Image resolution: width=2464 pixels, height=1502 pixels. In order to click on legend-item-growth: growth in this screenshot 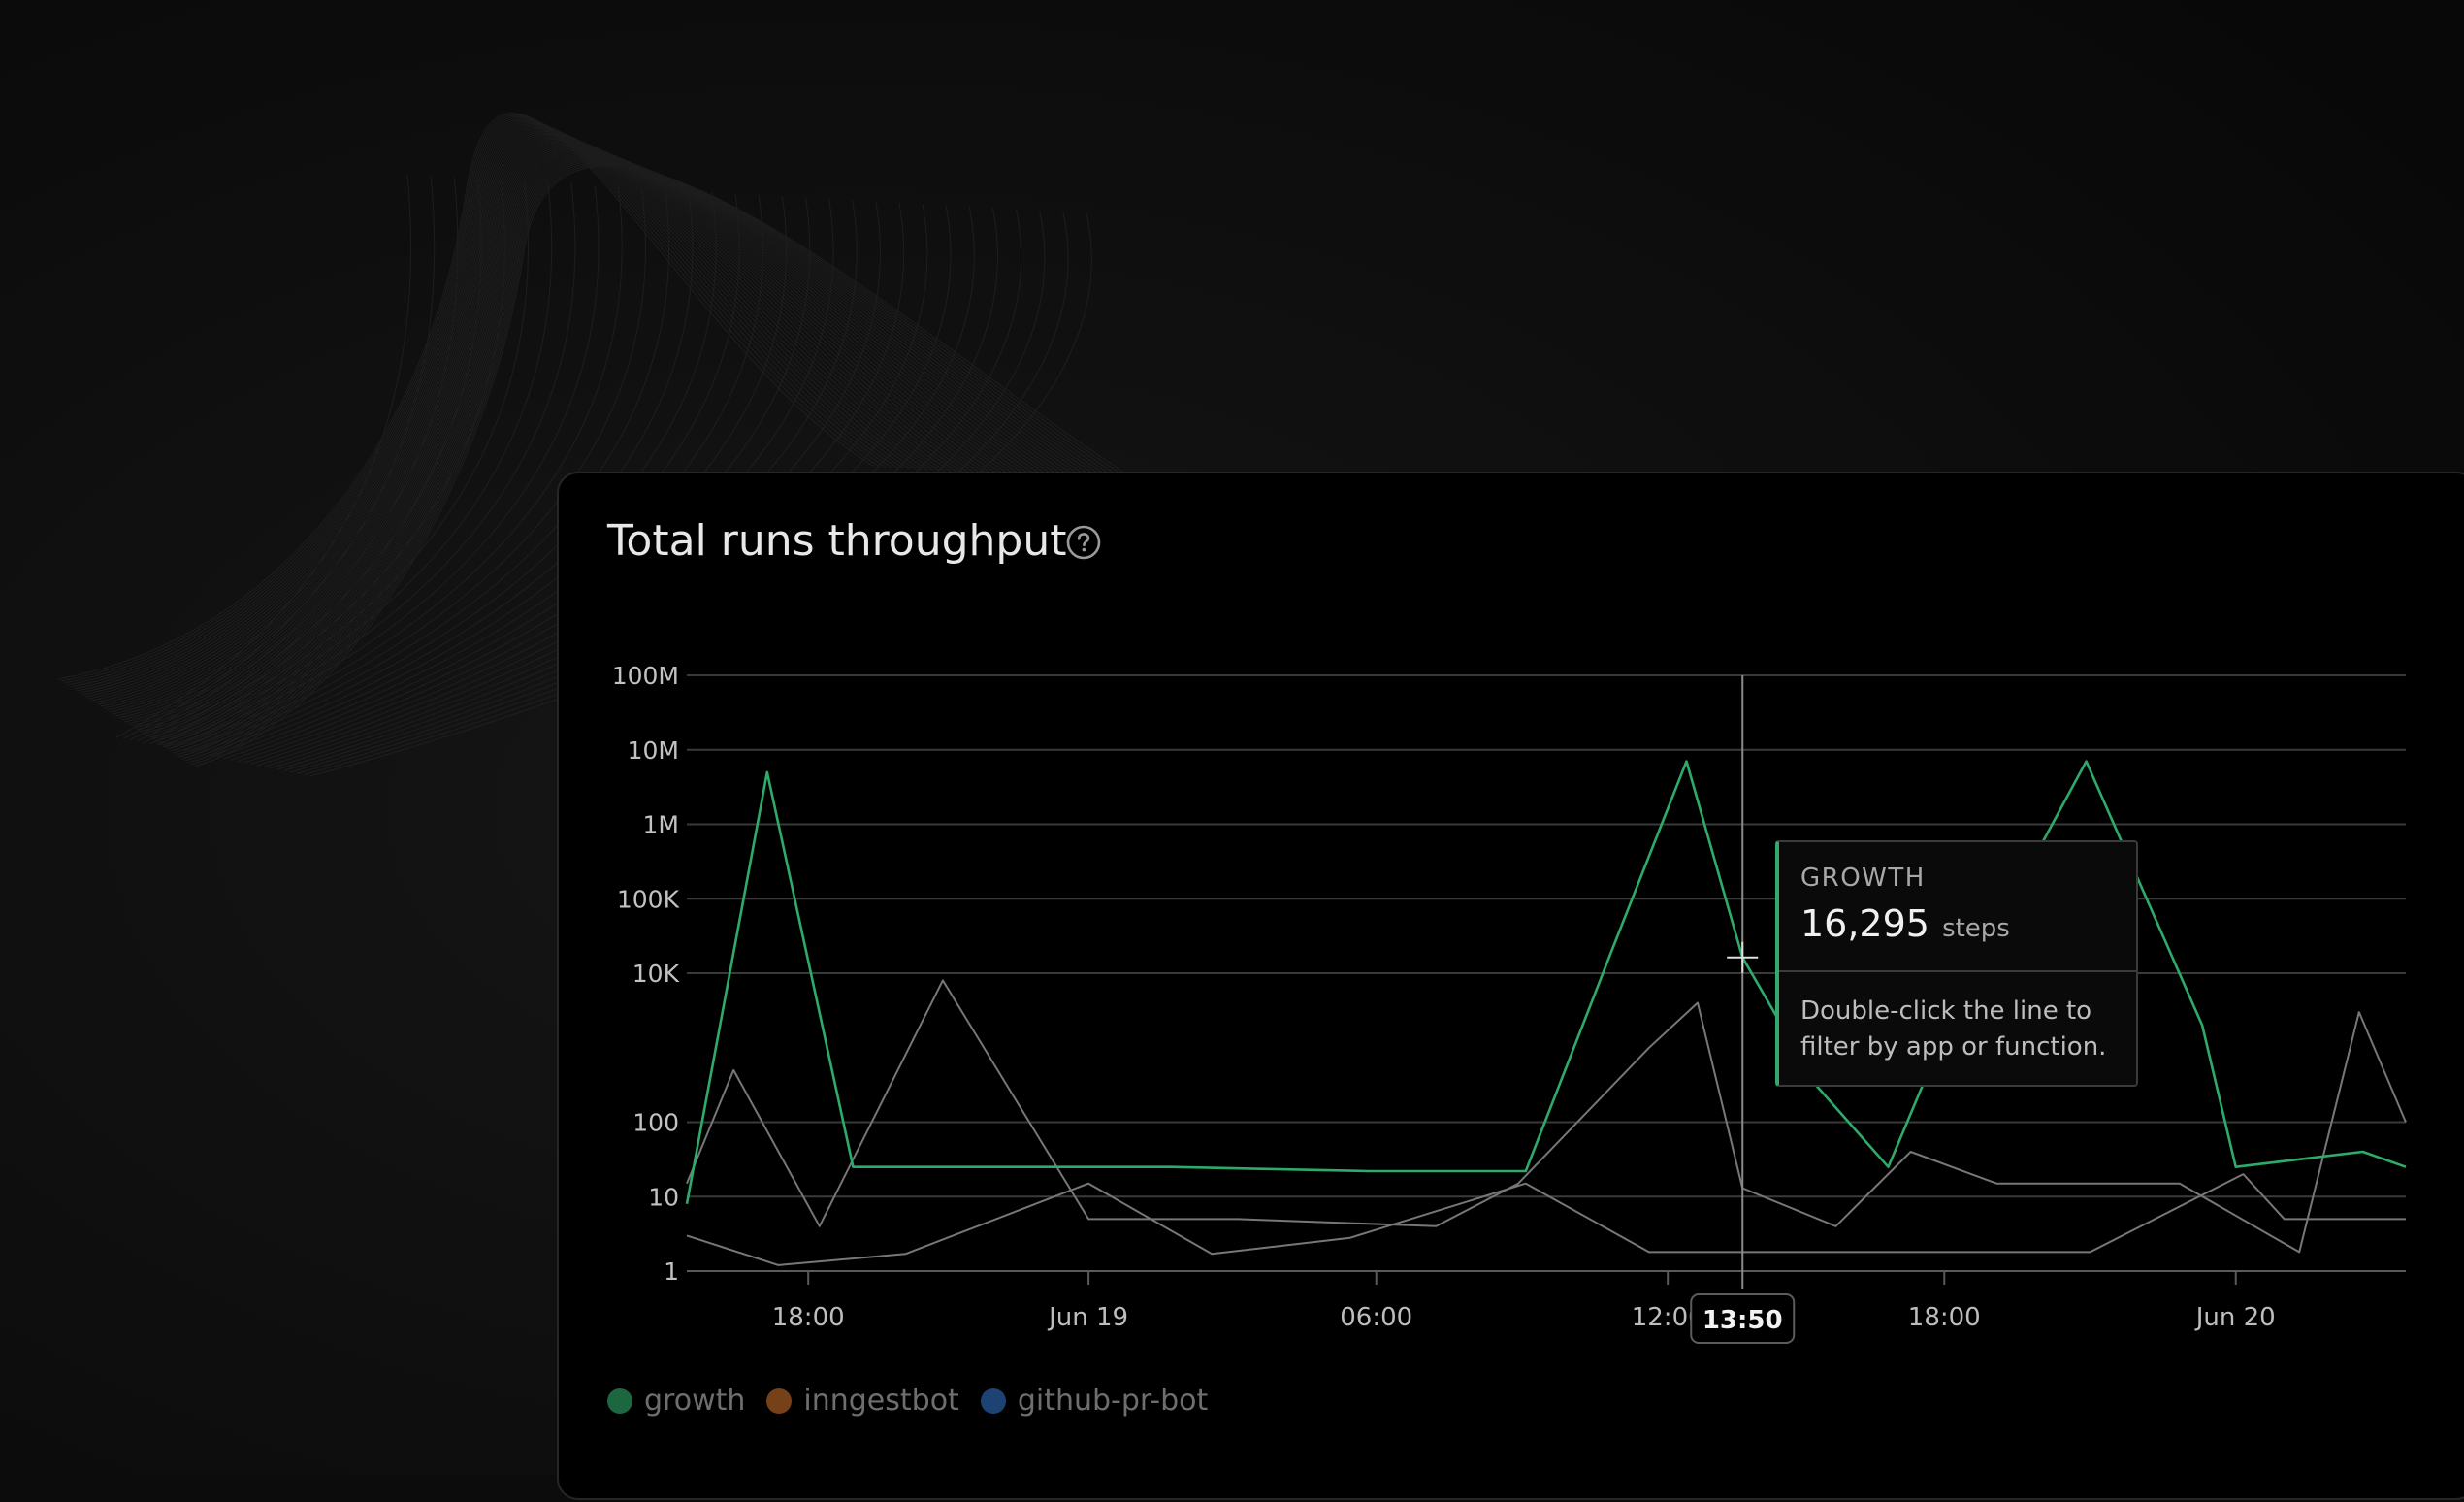, I will do `click(676, 1401)`.